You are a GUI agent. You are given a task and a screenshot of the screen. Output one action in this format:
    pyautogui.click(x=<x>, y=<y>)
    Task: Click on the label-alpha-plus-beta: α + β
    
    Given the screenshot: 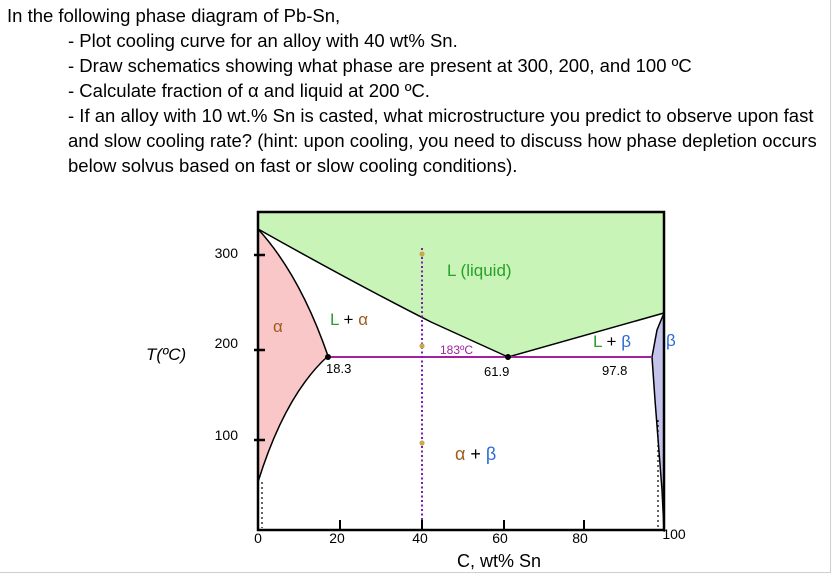 What is the action you would take?
    pyautogui.click(x=475, y=454)
    